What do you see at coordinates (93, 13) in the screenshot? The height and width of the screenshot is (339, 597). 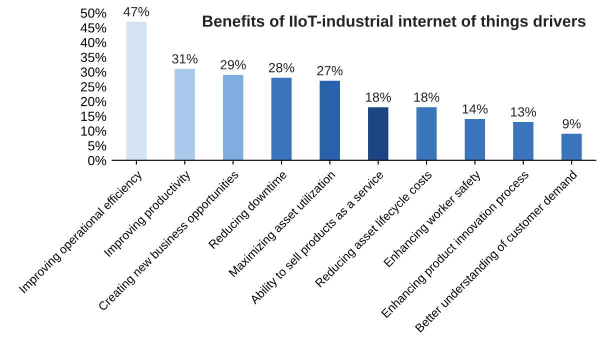 I see `y-tick-label: 50%` at bounding box center [93, 13].